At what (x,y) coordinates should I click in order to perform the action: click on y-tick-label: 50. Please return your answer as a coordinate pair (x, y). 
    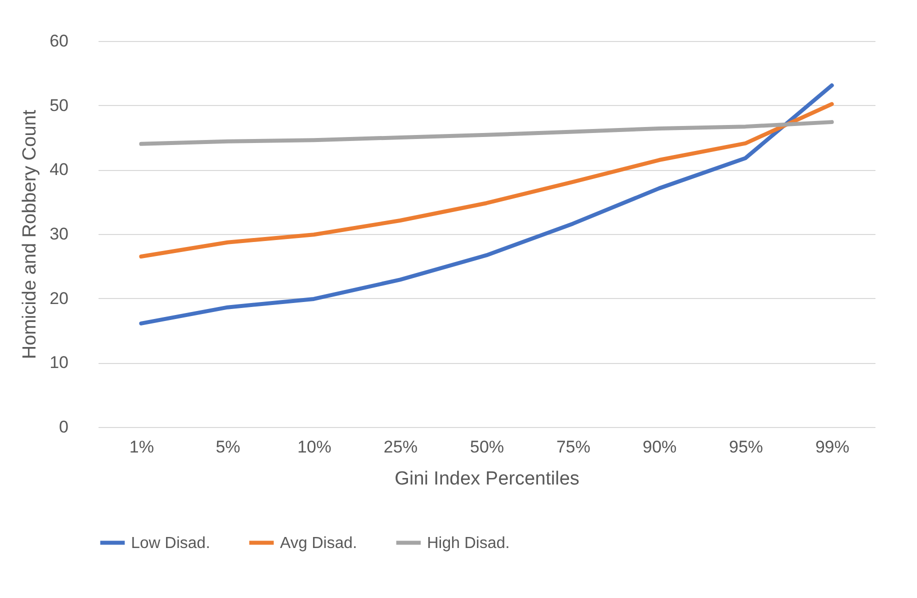
    Looking at the image, I should click on (59, 105).